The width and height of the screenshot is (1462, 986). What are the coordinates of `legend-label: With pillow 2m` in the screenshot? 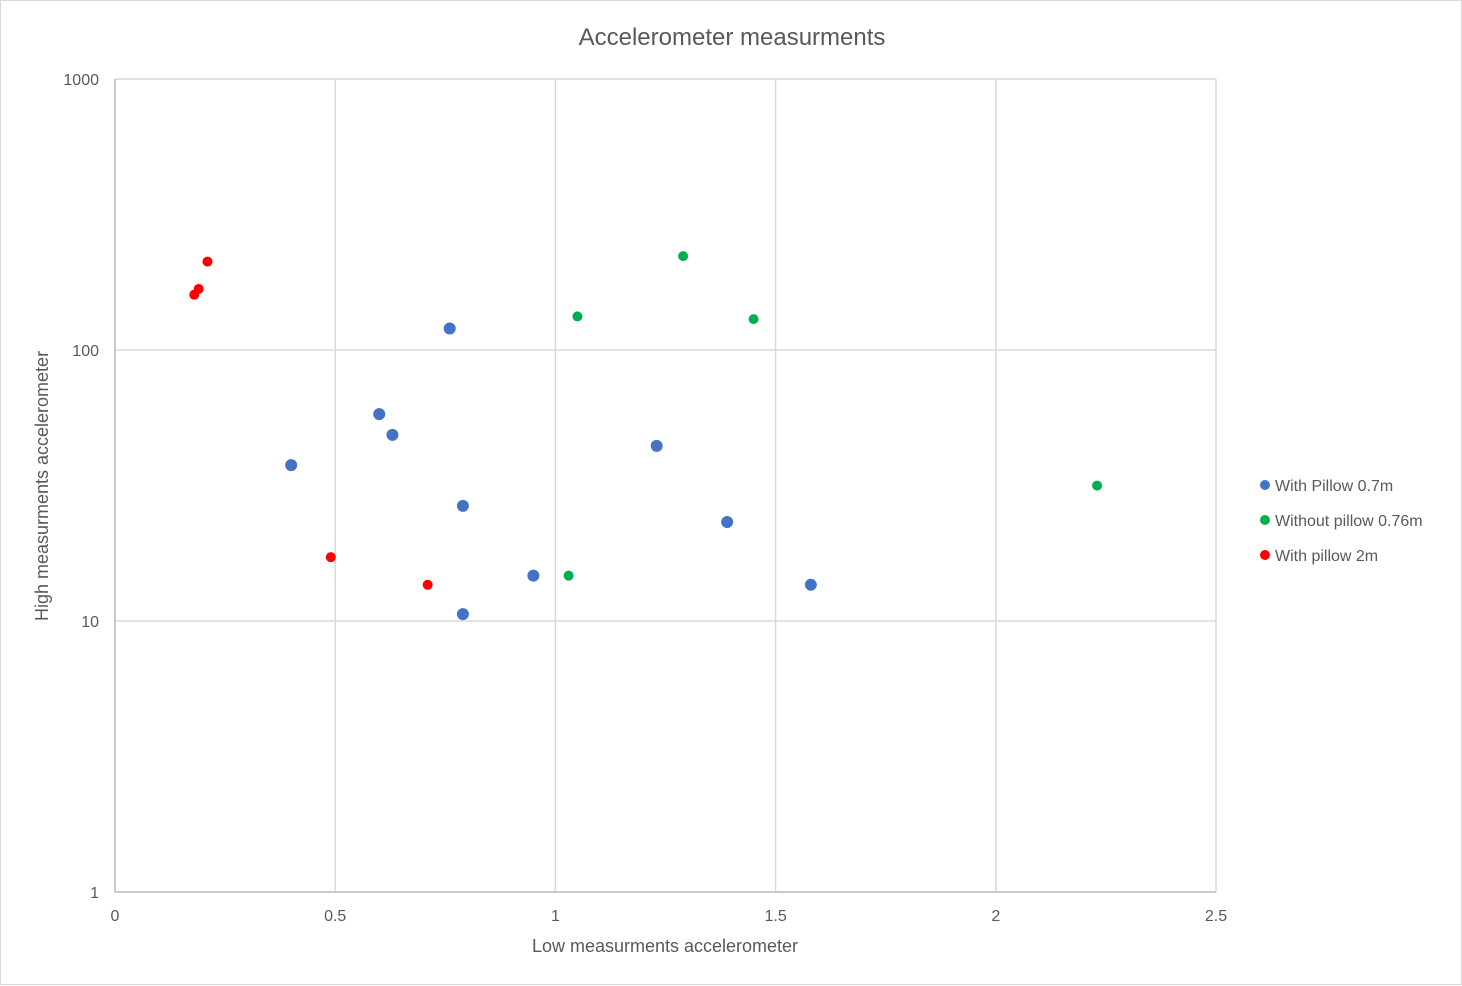 It's located at (1326, 556).